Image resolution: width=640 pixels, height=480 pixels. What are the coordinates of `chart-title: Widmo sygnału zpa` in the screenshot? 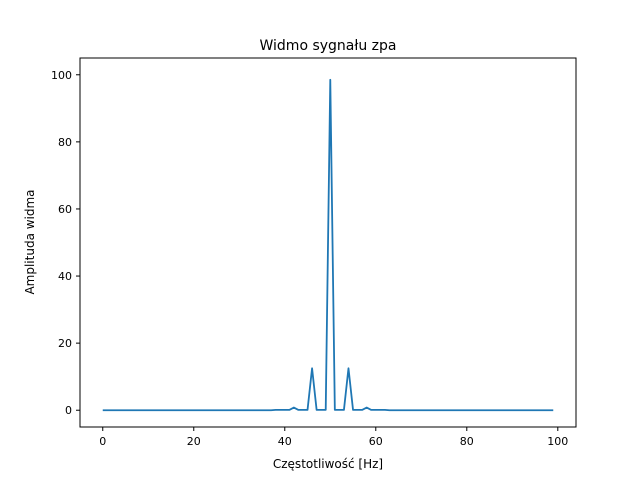 It's located at (328, 46).